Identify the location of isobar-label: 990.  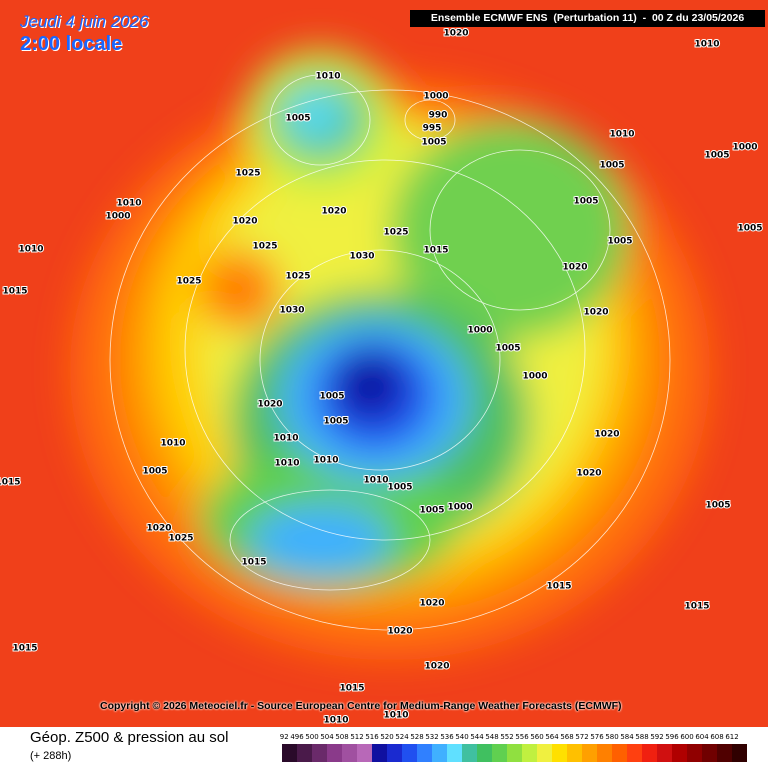
(438, 116).